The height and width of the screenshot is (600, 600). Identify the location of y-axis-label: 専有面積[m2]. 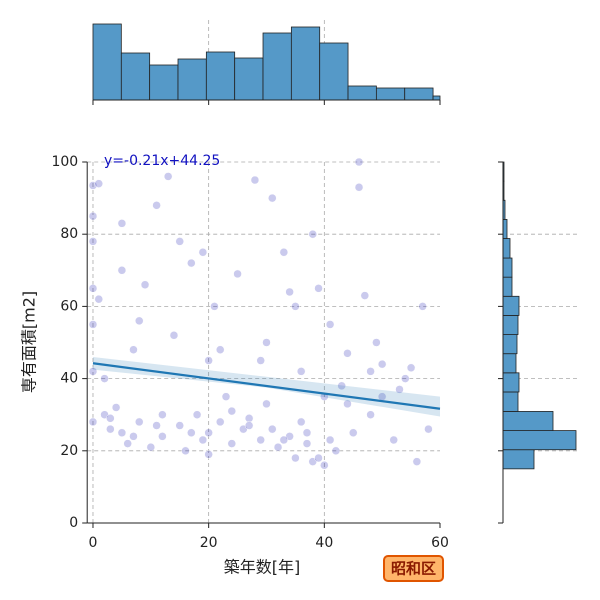
(29, 342).